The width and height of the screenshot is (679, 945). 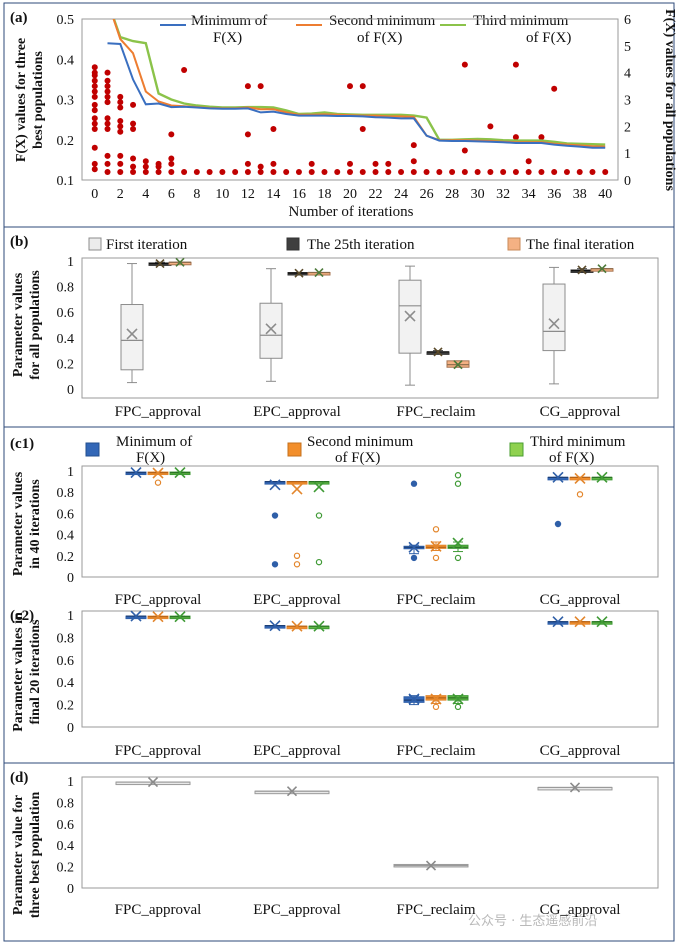 I want to click on panel-a-plot-area, so click(x=350, y=99).